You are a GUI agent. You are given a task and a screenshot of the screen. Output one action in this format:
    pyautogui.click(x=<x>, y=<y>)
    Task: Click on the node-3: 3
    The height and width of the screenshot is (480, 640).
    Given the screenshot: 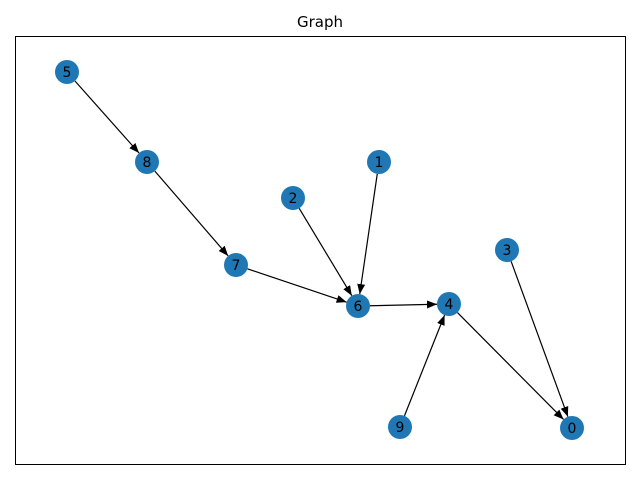 What is the action you would take?
    pyautogui.click(x=507, y=250)
    